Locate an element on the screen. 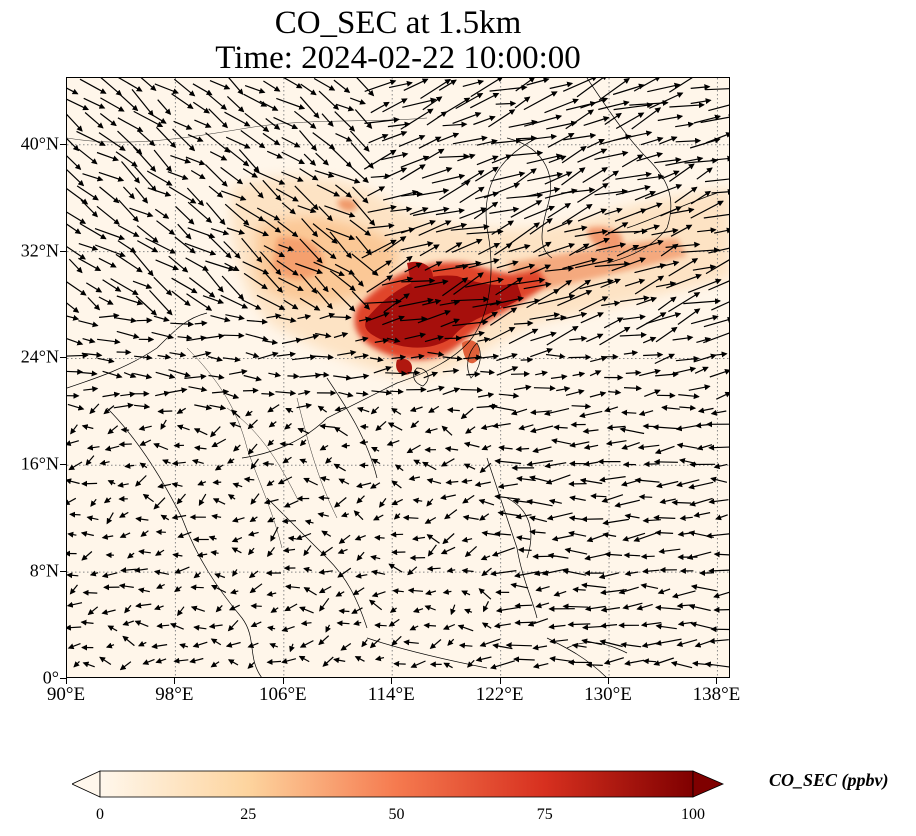  lon-tick-mark is located at coordinates (717, 681).